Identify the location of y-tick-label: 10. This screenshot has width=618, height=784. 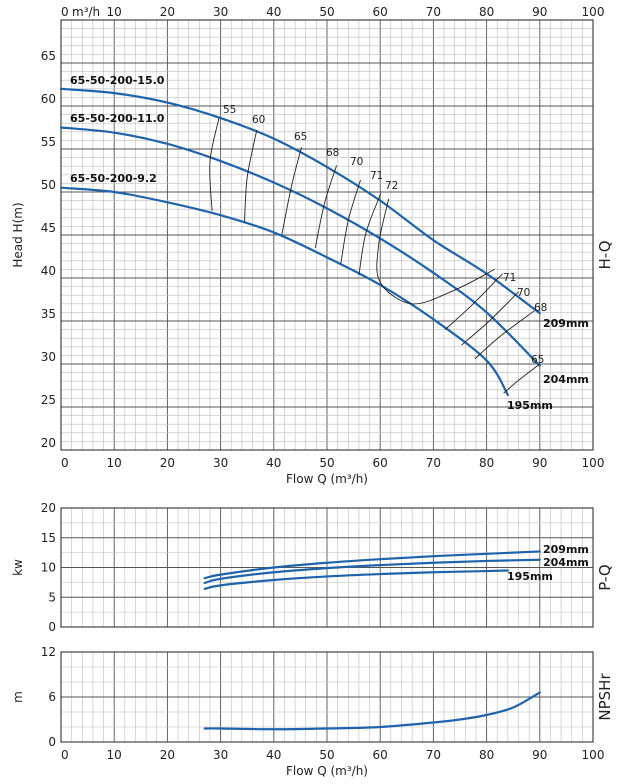
(48, 568).